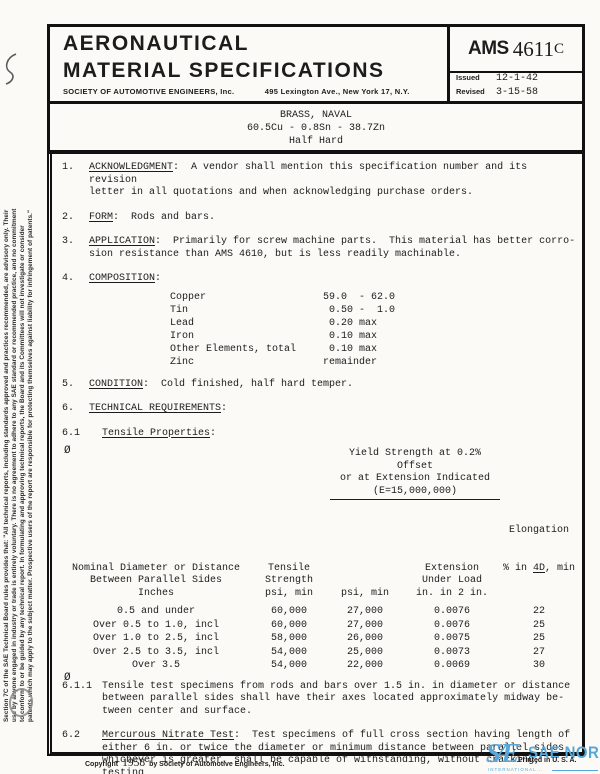 The height and width of the screenshot is (774, 600). Describe the element at coordinates (224, 70) in the screenshot. I see `masthead-line2: MATERIAL SPECIFICATIONS` at that location.